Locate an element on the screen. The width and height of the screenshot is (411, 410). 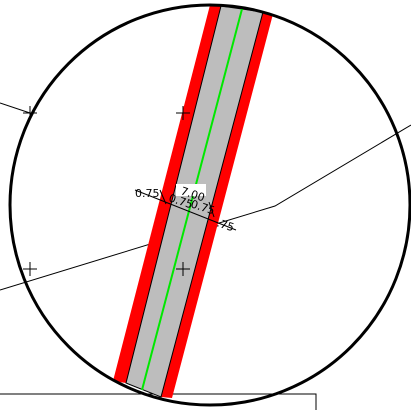
dimension-label-left-shoulder: 0.75 is located at coordinates (147, 193).